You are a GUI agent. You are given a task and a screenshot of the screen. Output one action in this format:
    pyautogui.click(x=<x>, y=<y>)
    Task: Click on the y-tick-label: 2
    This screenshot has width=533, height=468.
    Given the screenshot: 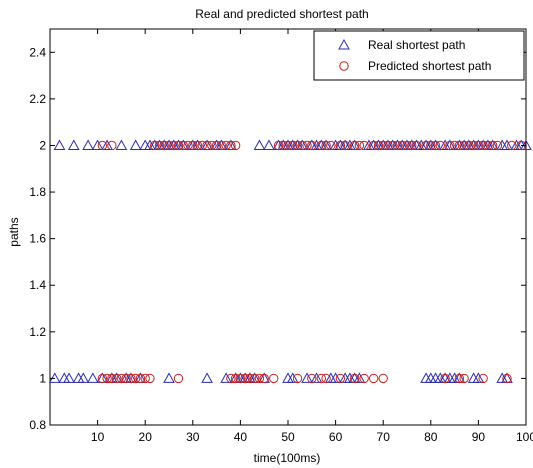 What is the action you would take?
    pyautogui.click(x=42, y=145)
    